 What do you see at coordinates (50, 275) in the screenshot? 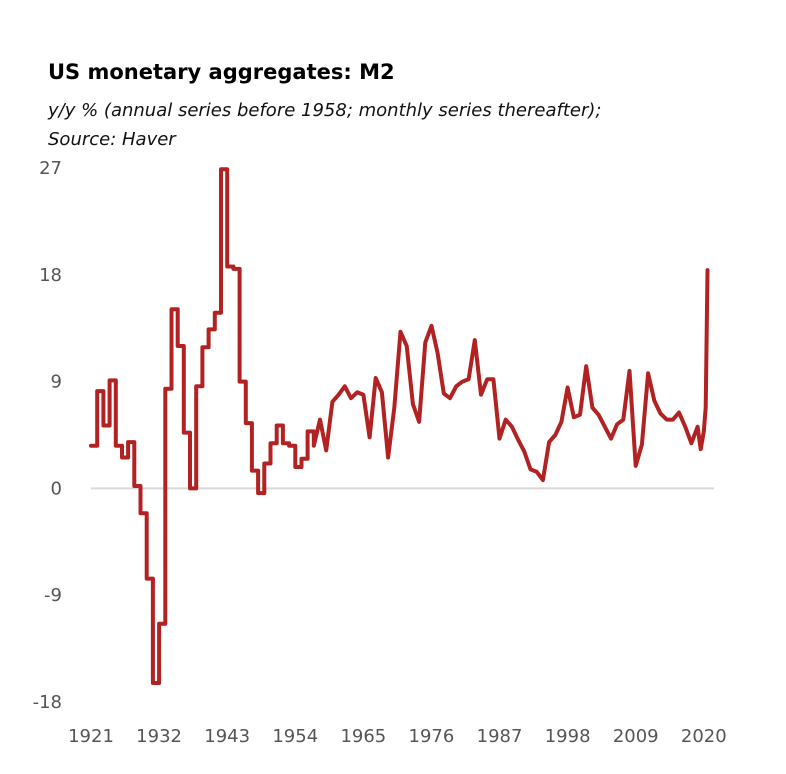
I see `y-tick-label: 18` at bounding box center [50, 275].